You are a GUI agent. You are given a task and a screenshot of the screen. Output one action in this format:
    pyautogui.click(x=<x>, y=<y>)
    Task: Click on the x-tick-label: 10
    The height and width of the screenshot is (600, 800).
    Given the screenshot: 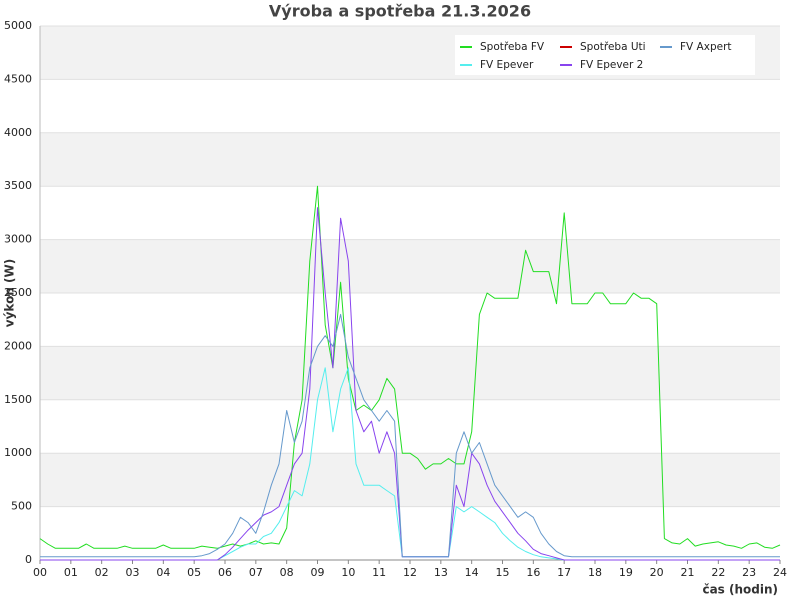 What is the action you would take?
    pyautogui.click(x=348, y=572)
    